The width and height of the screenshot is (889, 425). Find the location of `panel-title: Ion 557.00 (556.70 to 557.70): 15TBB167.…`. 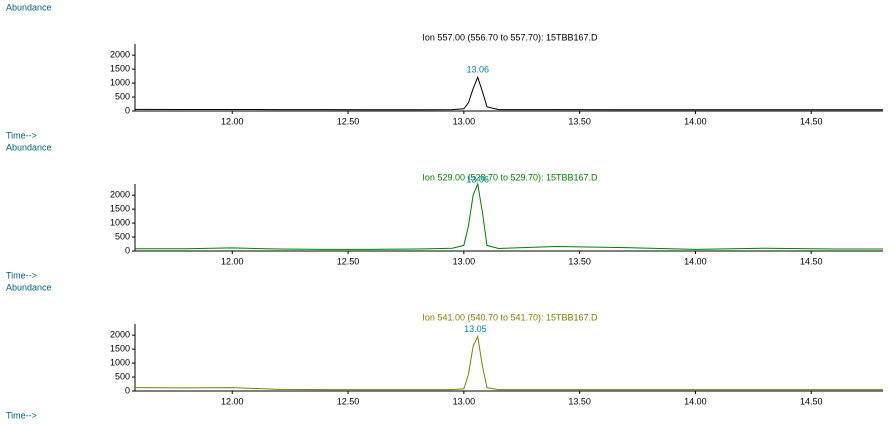

panel-title: Ion 557.00 (556.70 to 557.70): 15TBB167.… is located at coordinates (510, 37).